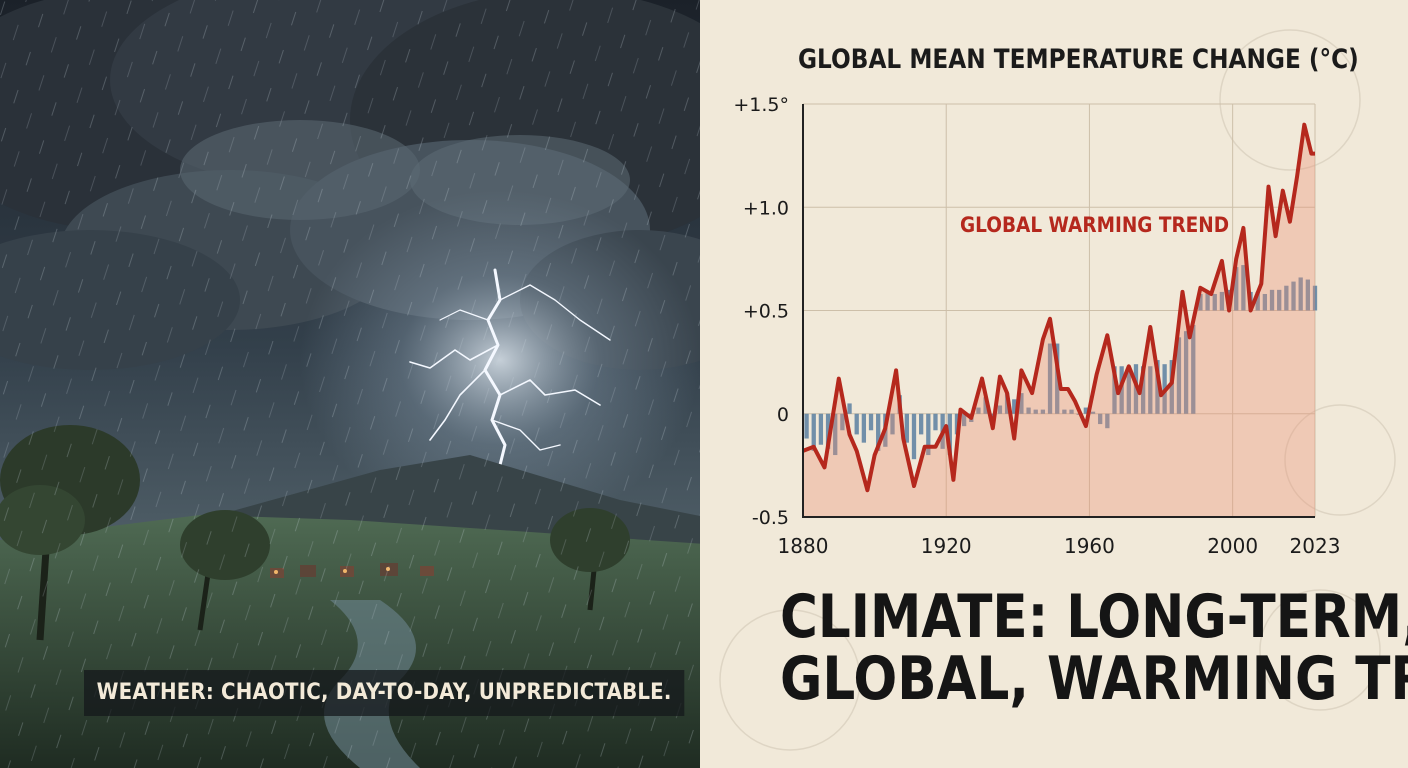  What do you see at coordinates (1094, 617) in the screenshot?
I see `main-heading-line-1: CLIMATE: LONG-TERM,` at bounding box center [1094, 617].